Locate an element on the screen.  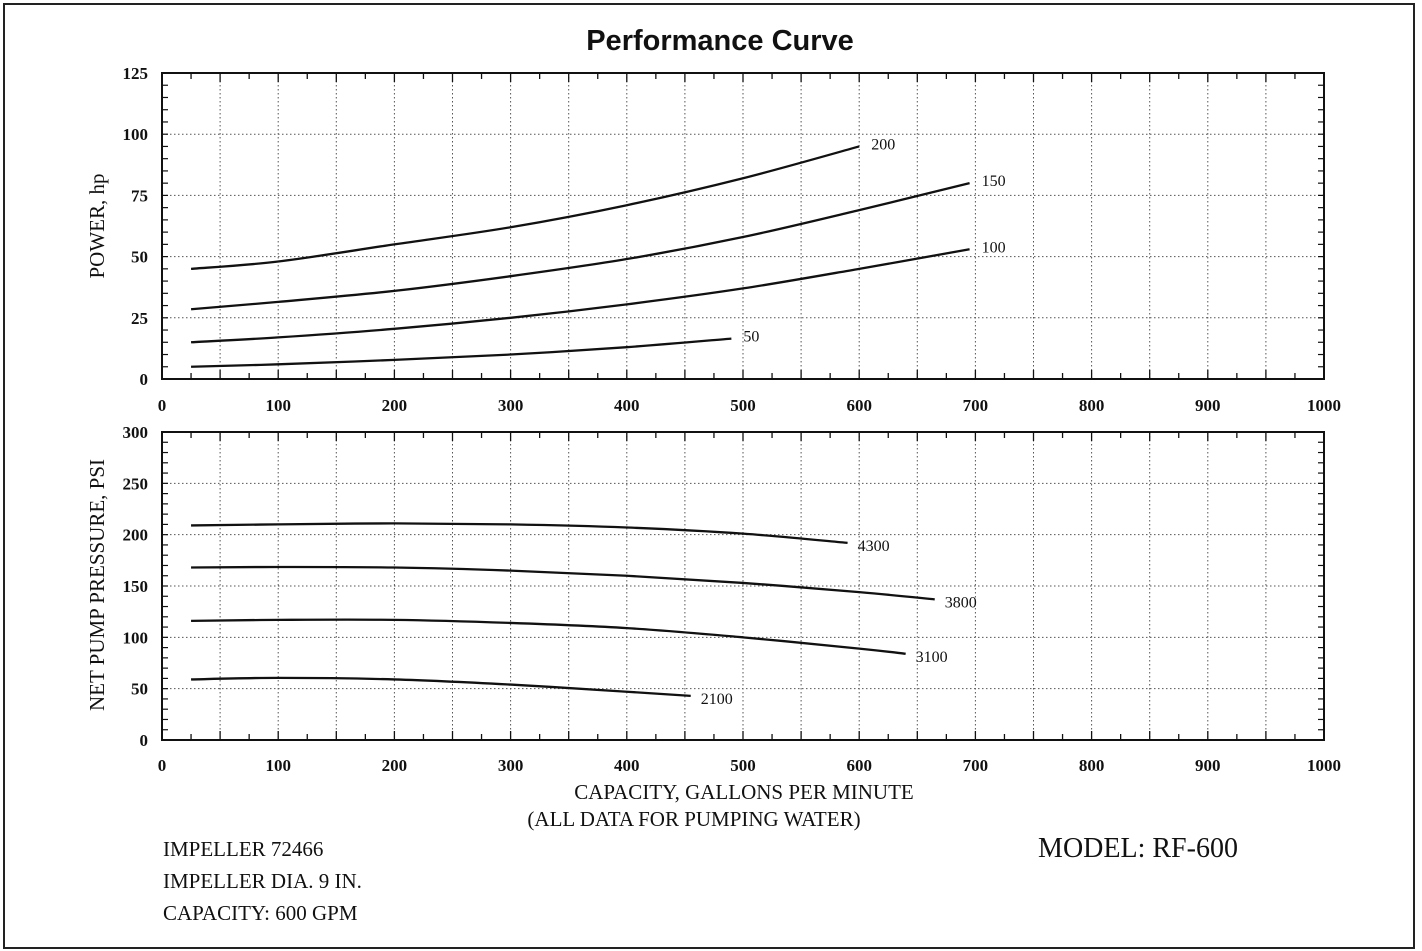
power-x-tick-label: 400 is located at coordinates (627, 405).